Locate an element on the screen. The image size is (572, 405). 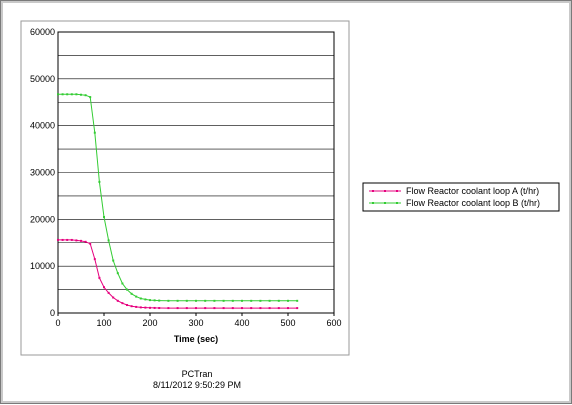
footer: PCTran 8/11/2012 9:50:29 PM is located at coordinates (197, 380).